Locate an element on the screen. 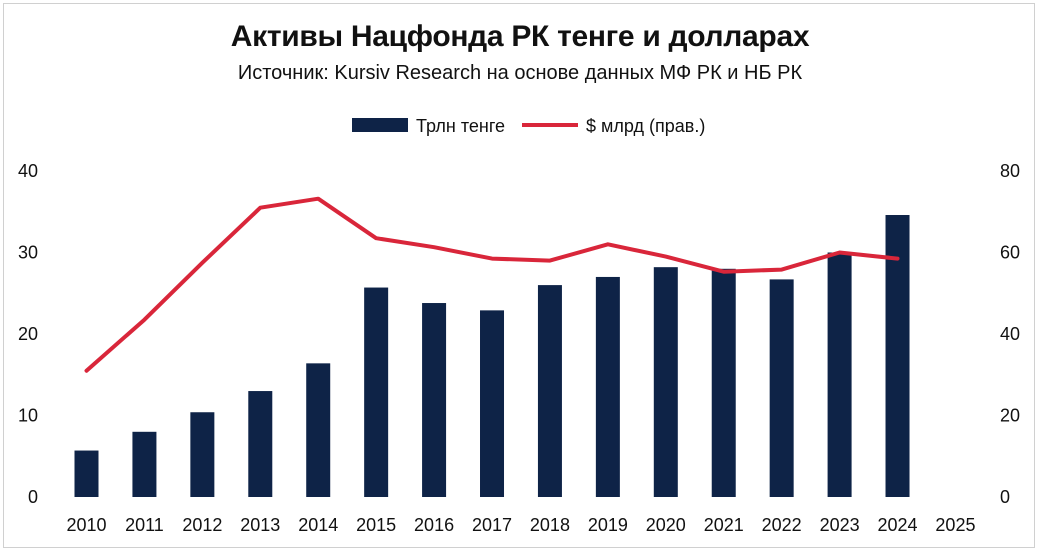 The width and height of the screenshot is (1040, 553). y-left-tick-label: 20 is located at coordinates (28, 334).